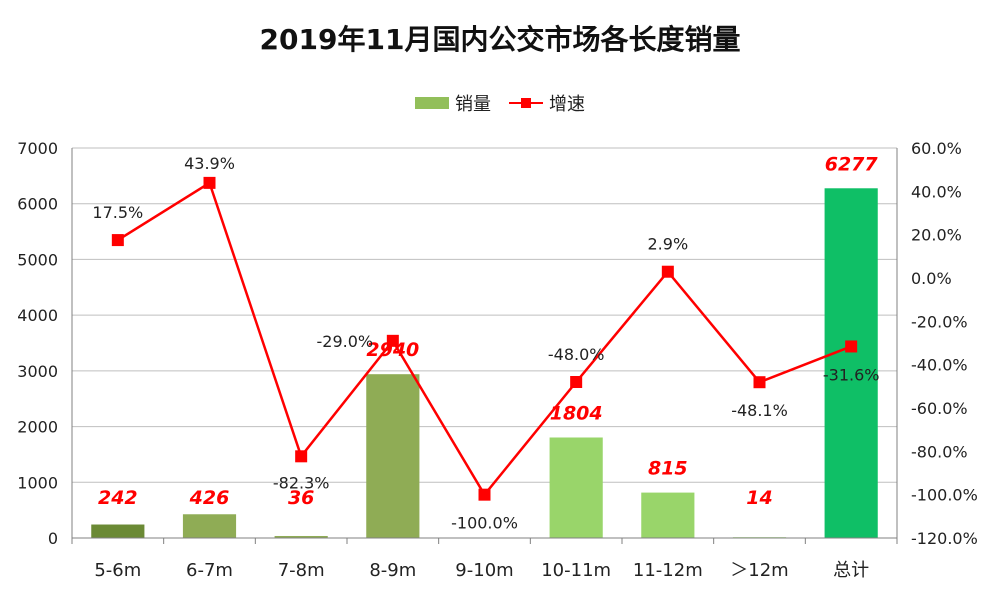 Image resolution: width=1000 pixels, height=601 pixels. Describe the element at coordinates (526, 103) in the screenshot. I see `legend-swatch-line` at that location.